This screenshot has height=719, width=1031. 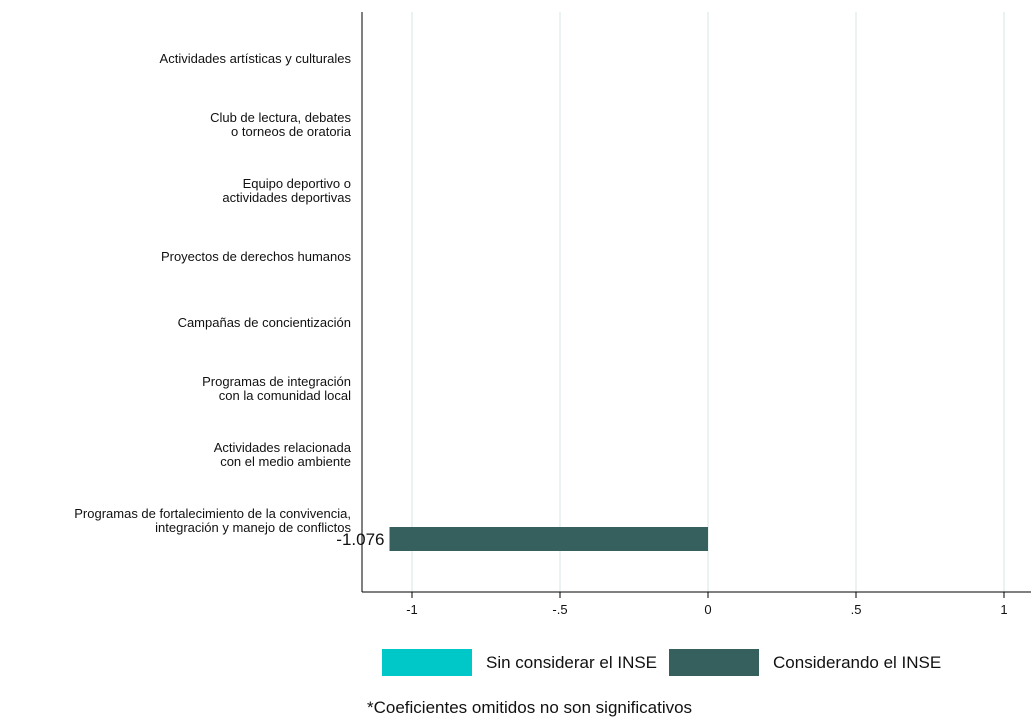 What do you see at coordinates (707, 609) in the screenshot?
I see `x-tick-label: 0` at bounding box center [707, 609].